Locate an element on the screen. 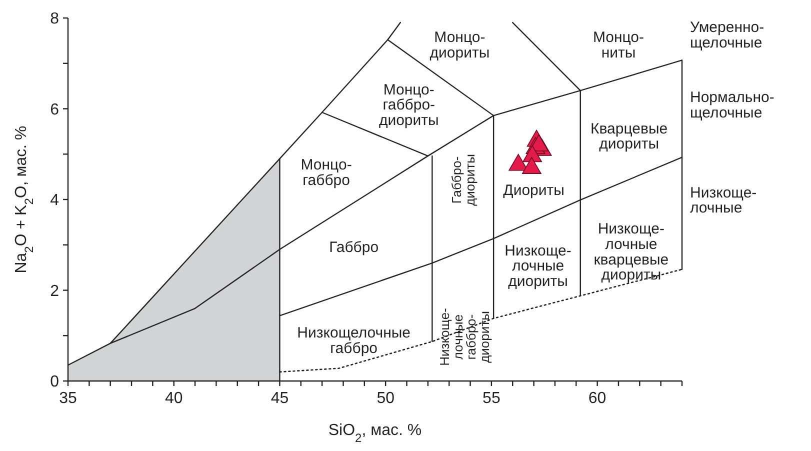 The height and width of the screenshot is (451, 811). y-tick-label: 6 is located at coordinates (55, 109).